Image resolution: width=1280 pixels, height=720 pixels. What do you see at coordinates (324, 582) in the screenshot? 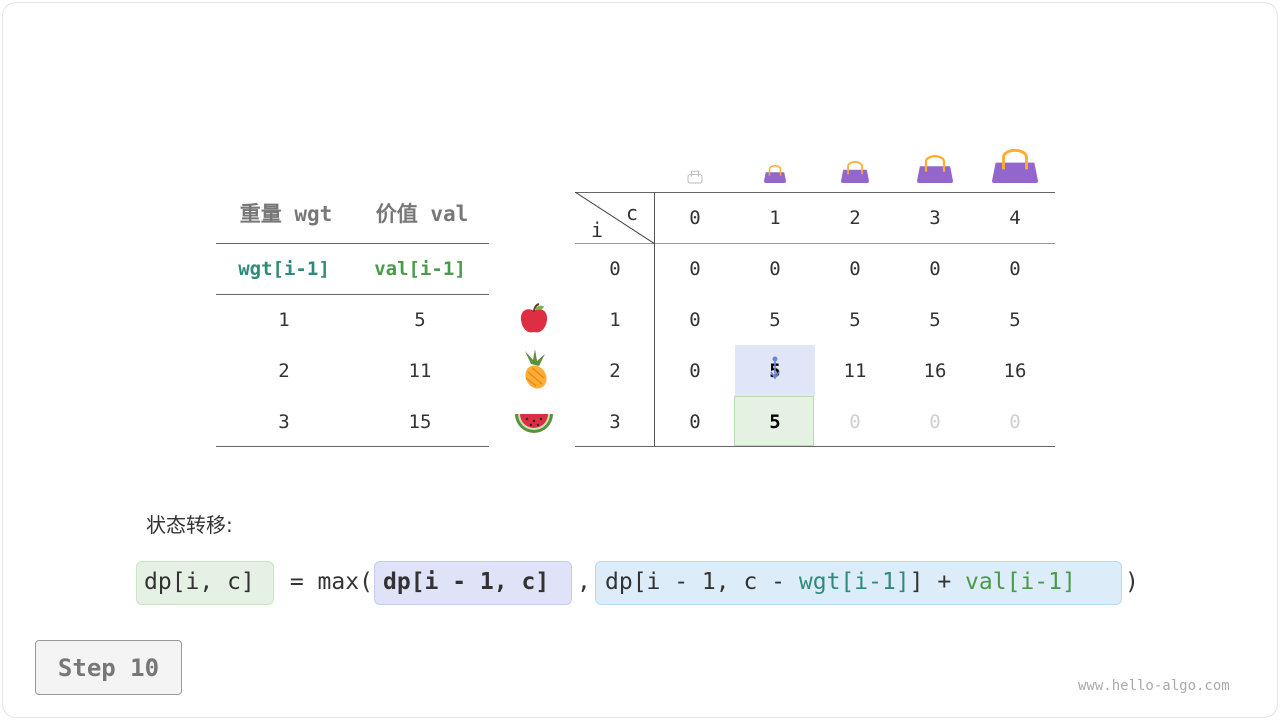
I see `formula-eq: = max(` at bounding box center [324, 582].